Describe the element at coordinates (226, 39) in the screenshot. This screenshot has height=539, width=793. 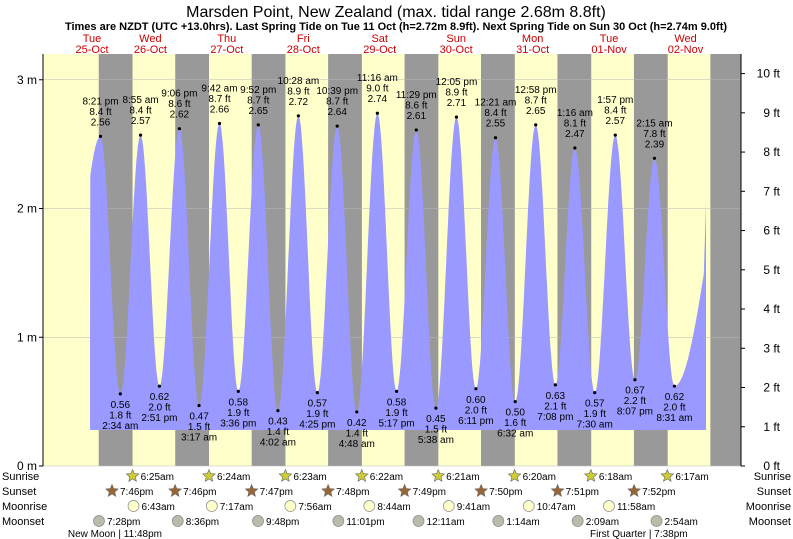
I see `day-dow-label: Thu` at that location.